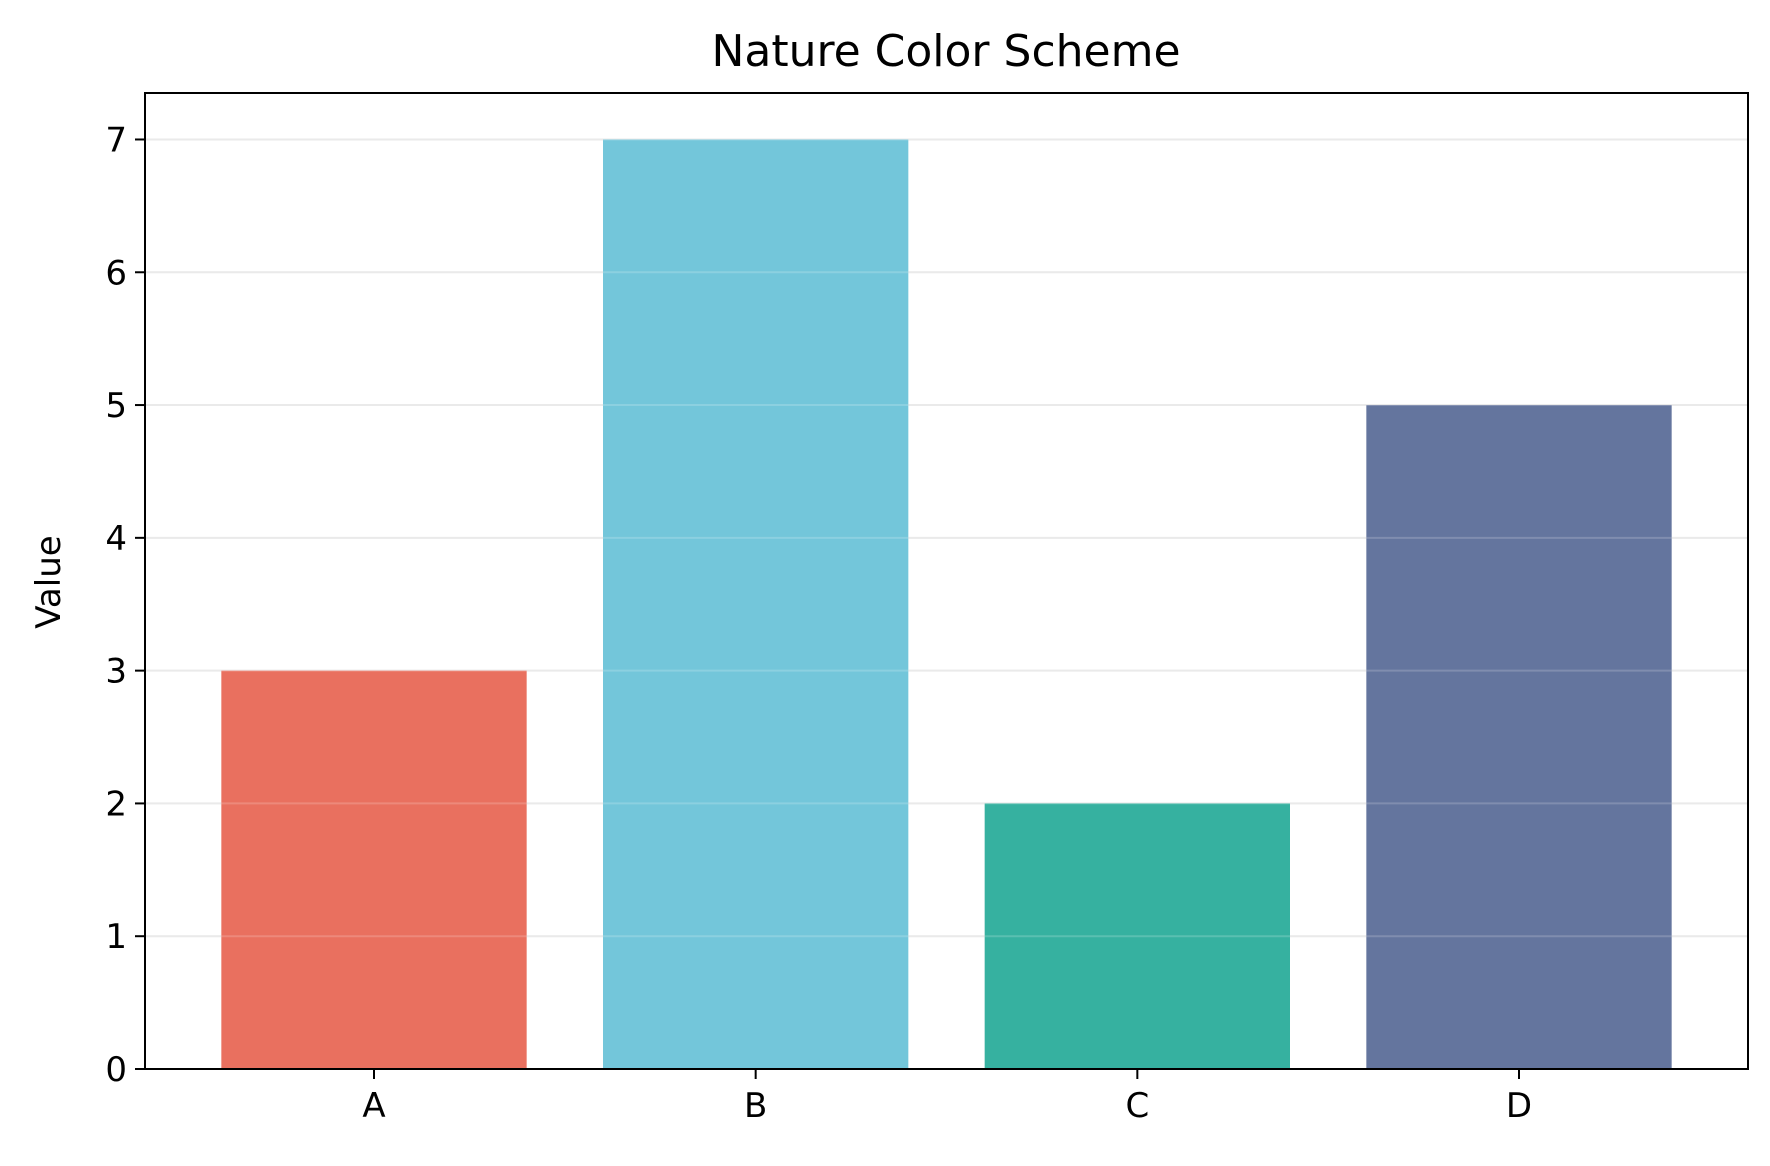 The image size is (1770, 1166). What do you see at coordinates (116, 539) in the screenshot?
I see `y-tick-label-4: 4` at bounding box center [116, 539].